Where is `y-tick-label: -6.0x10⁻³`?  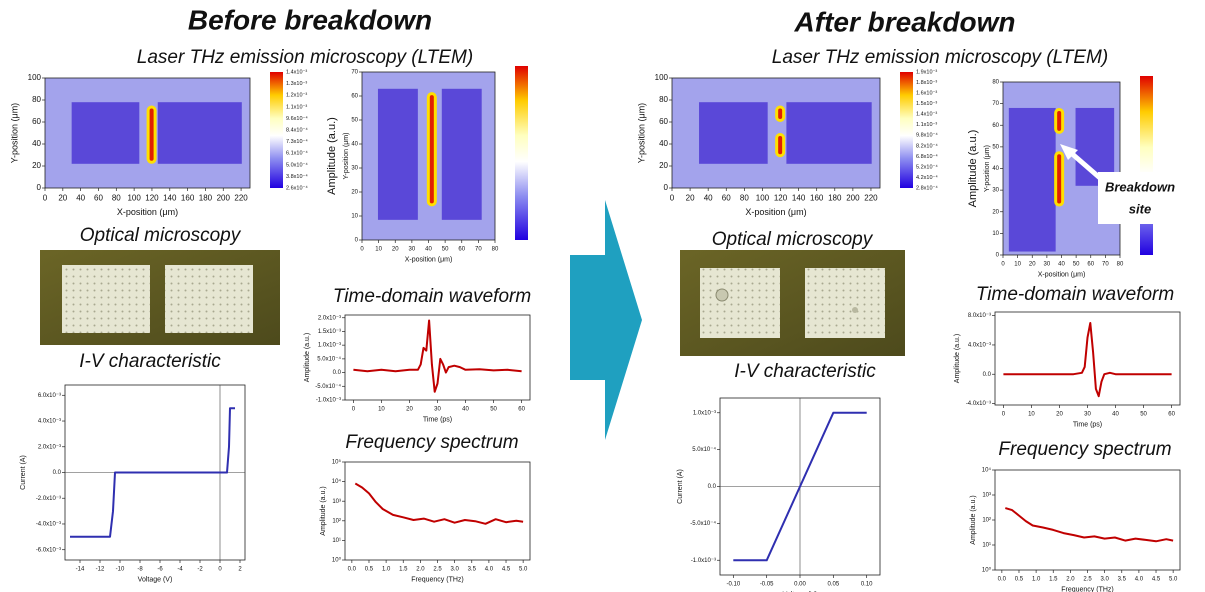
y-tick-label: -6.0x10⁻³ is located at coordinates (48, 550).